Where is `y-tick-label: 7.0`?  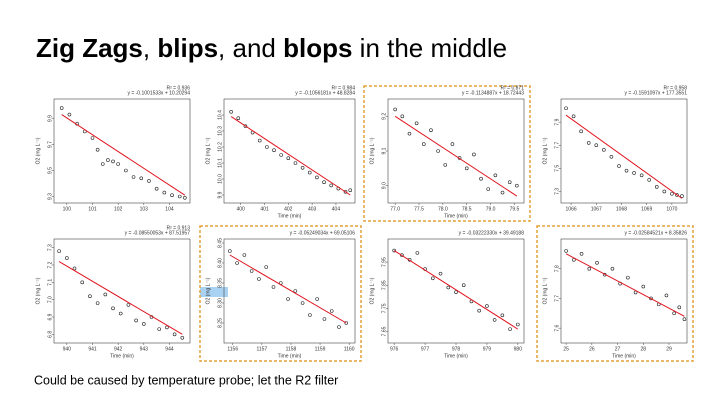
y-tick-label: 7.0 is located at coordinates (50, 299).